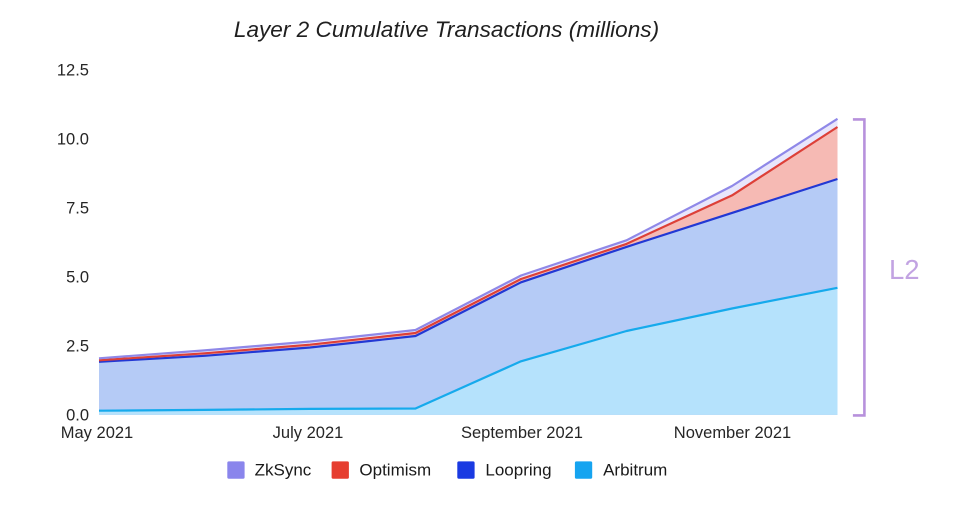 The width and height of the screenshot is (971, 527). Describe the element at coordinates (518, 469) in the screenshot. I see `svg-text: Loopring` at that location.